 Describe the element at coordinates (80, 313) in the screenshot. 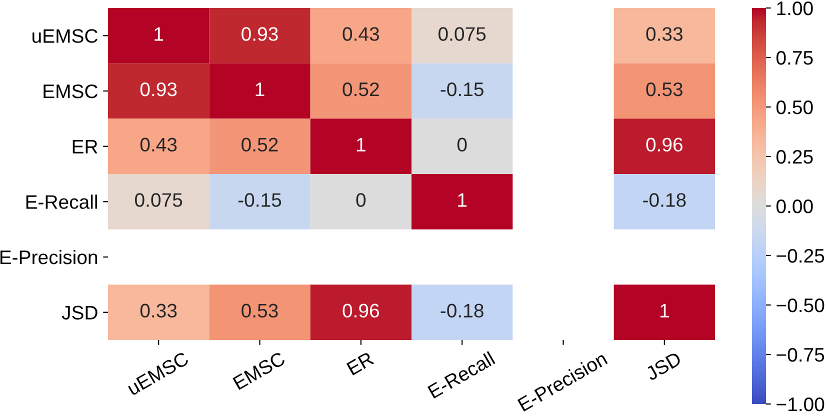

I see `y-tick-label: JSD` at that location.